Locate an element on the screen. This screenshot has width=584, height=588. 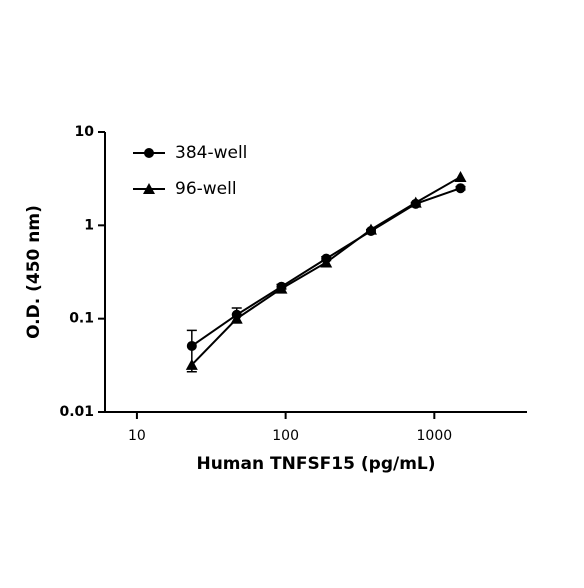
legend-label: 384-well is located at coordinates (211, 153).